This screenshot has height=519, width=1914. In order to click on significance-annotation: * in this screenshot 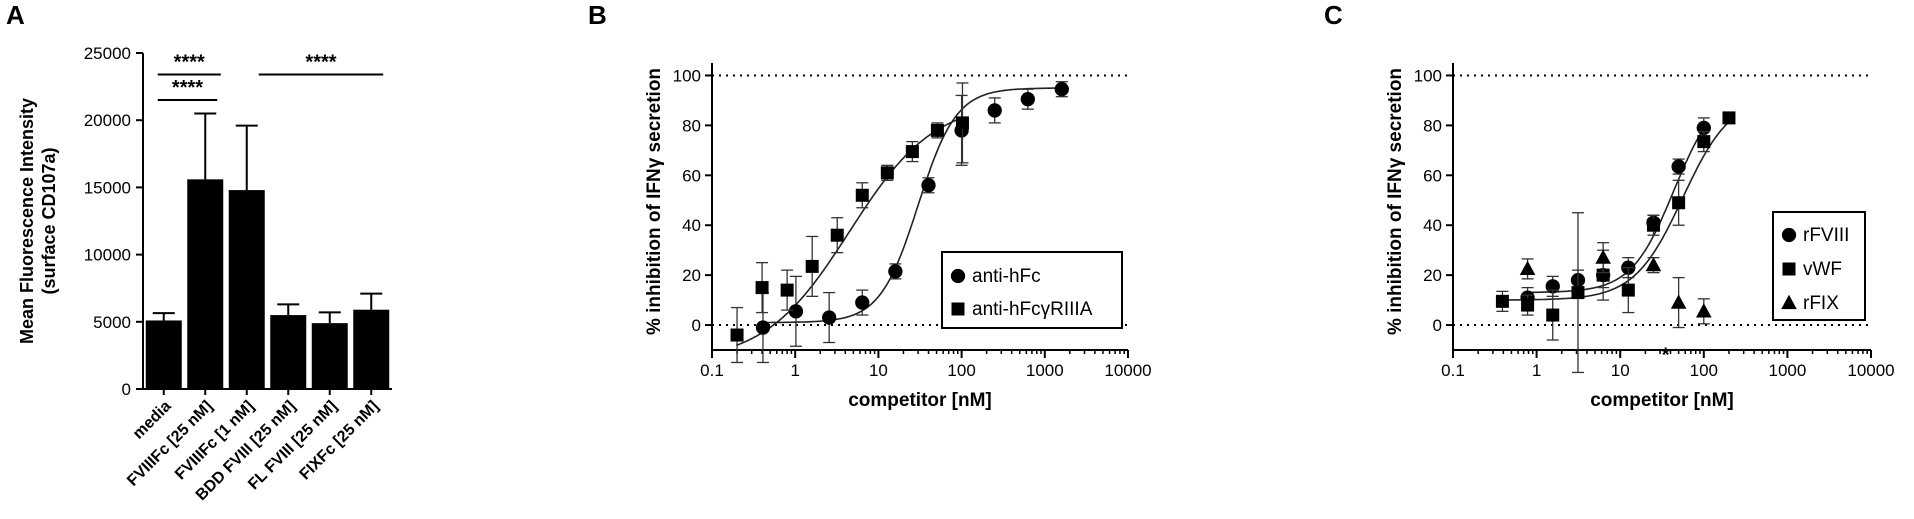, I will do `click(1666, 356)`.